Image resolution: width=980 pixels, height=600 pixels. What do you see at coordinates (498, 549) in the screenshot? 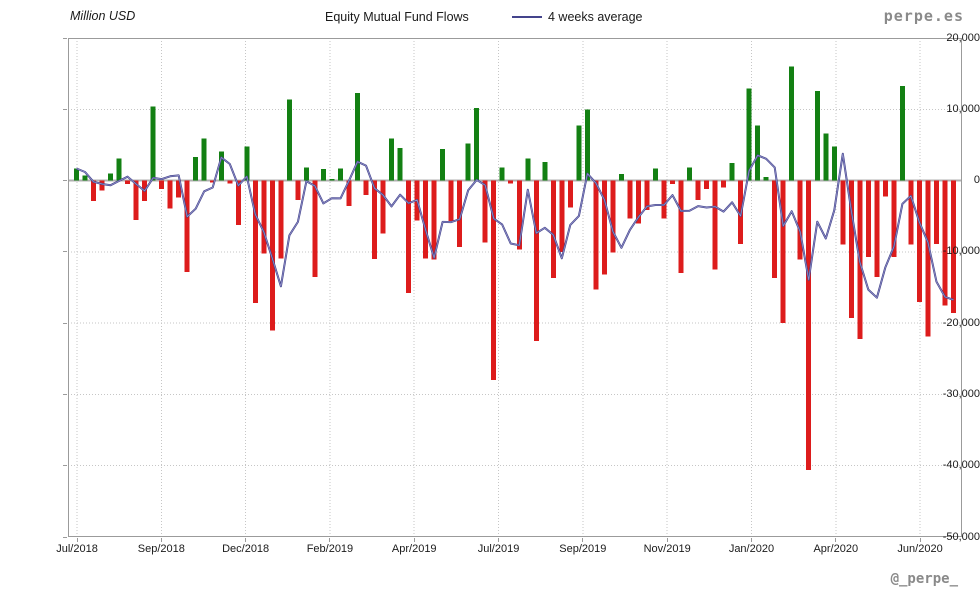
I see `x-axis-tick-label: Jul/2019` at bounding box center [498, 549].